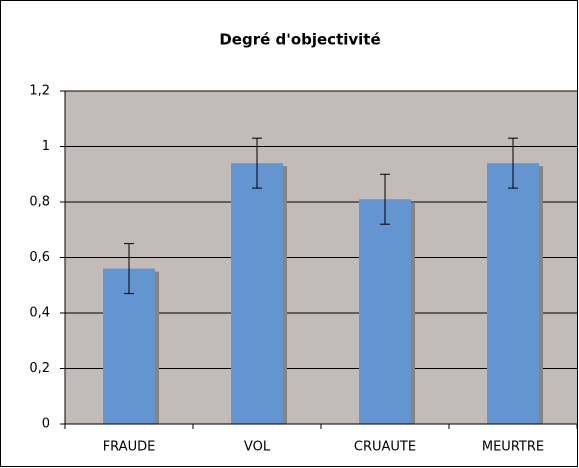  Describe the element at coordinates (39, 91) in the screenshot. I see `y-tick-label: 1,2` at that location.